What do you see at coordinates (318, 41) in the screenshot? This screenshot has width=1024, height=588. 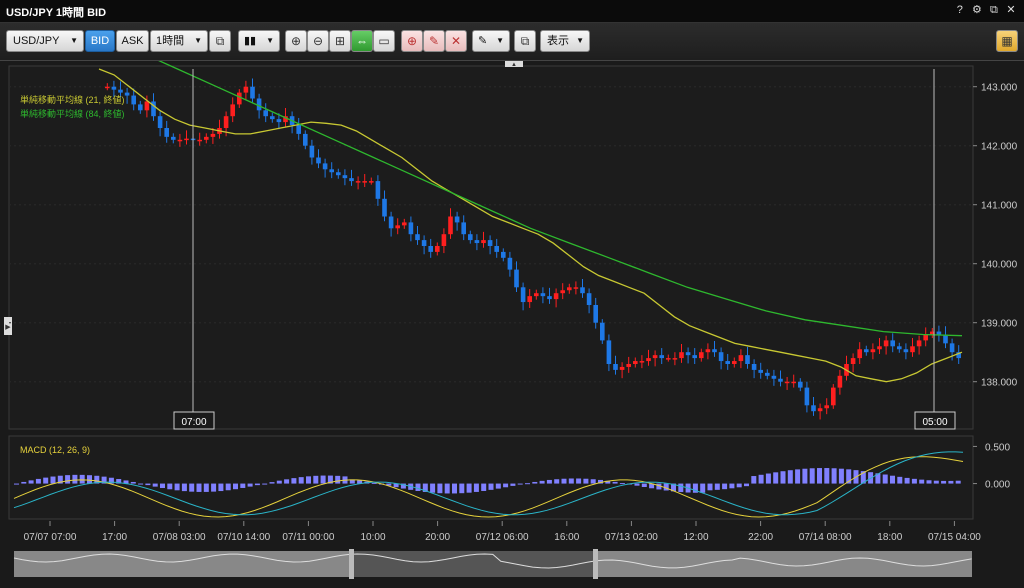 I see `zoom-out-icon: ⊖` at bounding box center [318, 41].